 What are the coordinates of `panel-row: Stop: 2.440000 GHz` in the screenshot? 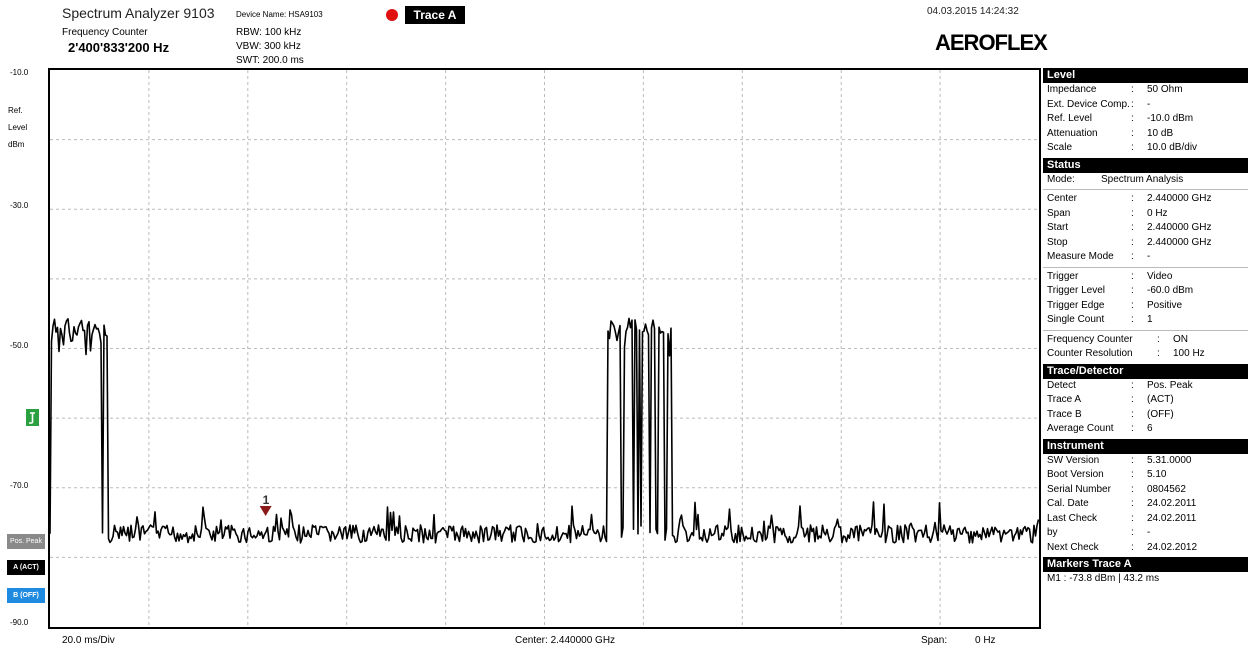 It's located at (1145, 243).